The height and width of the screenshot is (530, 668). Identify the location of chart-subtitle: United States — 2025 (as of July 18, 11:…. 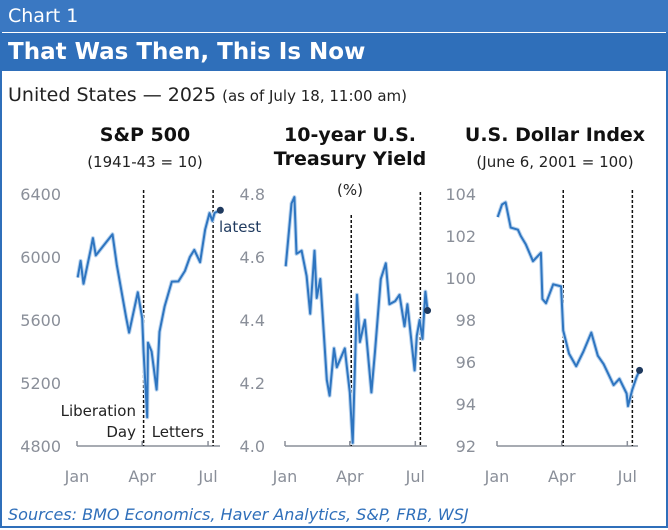
(207, 95).